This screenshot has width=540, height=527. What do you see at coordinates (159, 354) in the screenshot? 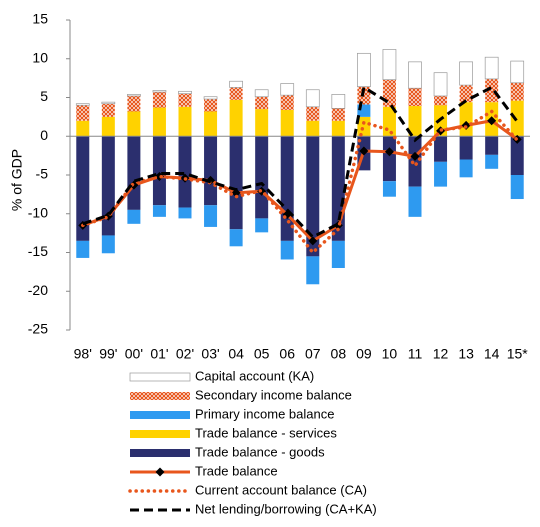
I see `x-tick-label: 01'` at bounding box center [159, 354].